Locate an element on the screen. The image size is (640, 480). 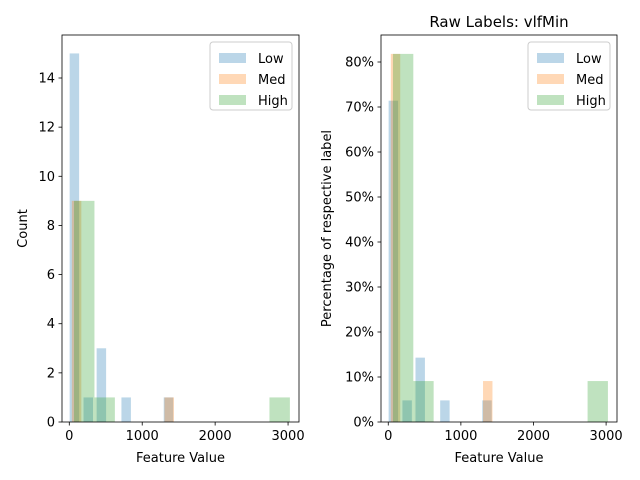
left-legend-swatch-med is located at coordinates (232, 79).